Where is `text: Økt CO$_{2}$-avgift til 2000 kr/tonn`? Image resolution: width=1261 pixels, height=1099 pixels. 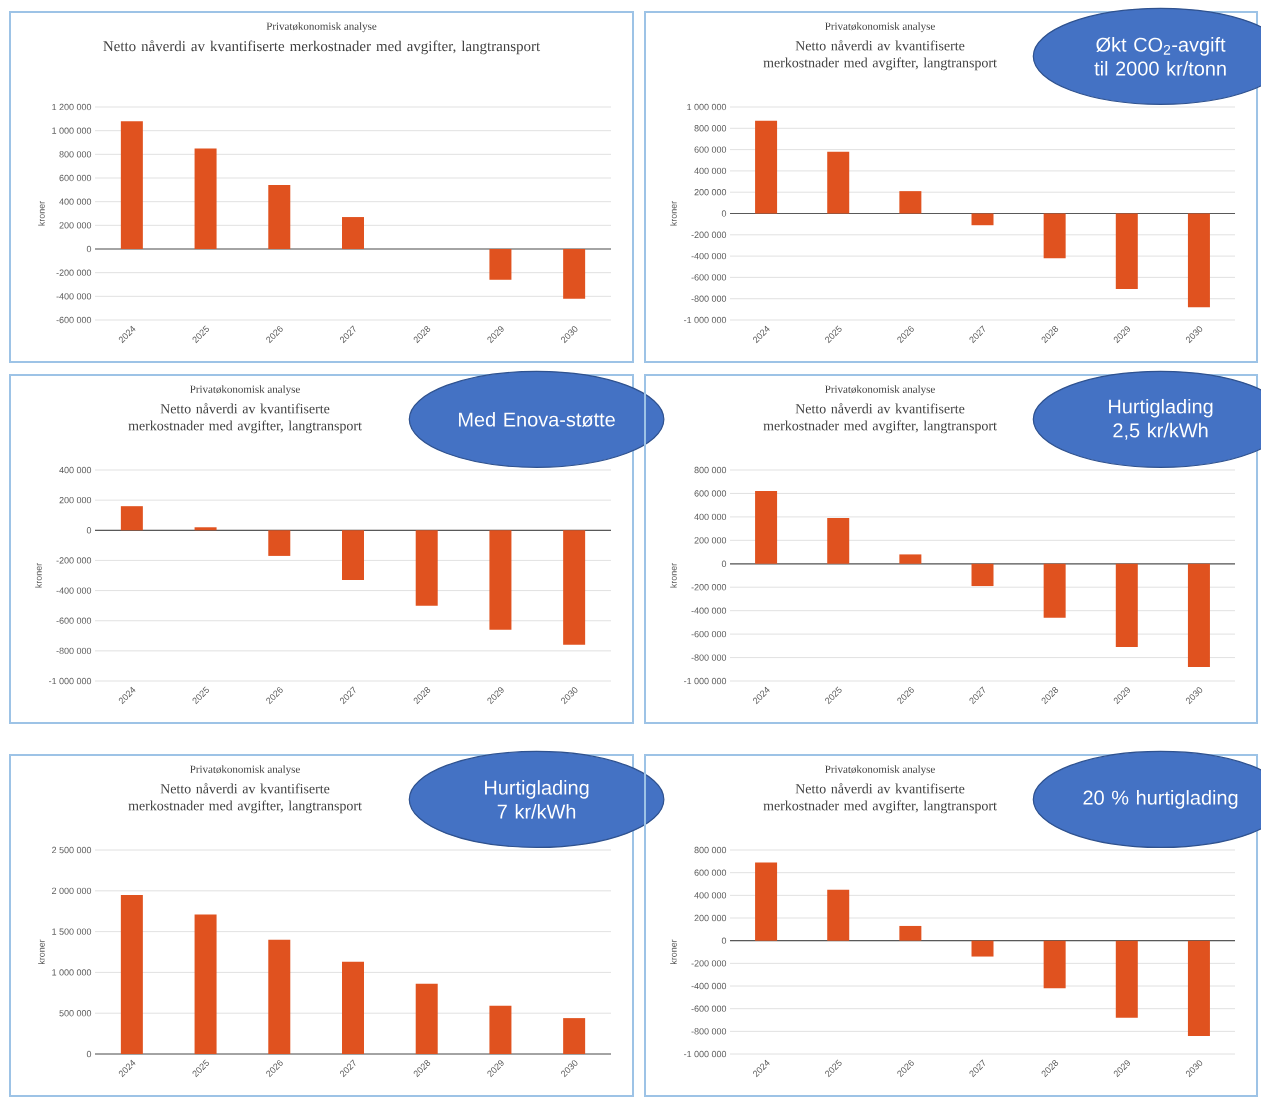 text: Økt CO$_{2}$-avgift til 2000 kr/tonn is located at coordinates (1160, 56).